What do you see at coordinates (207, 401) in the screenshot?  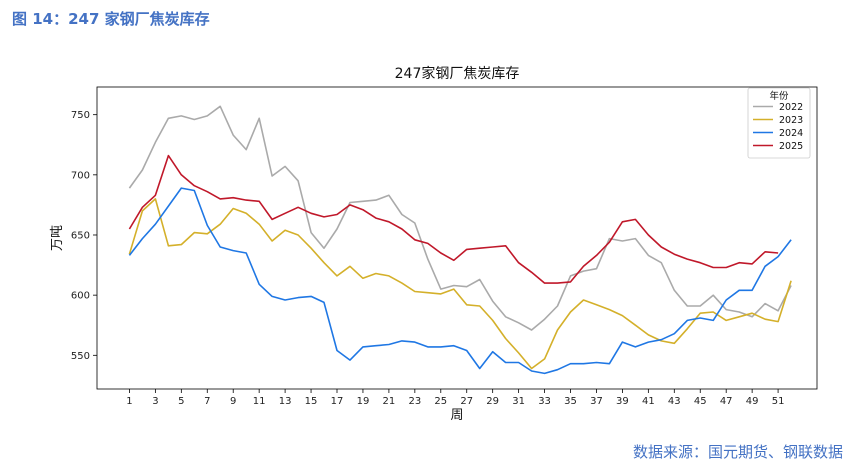 I see `x-tick-label: 7` at bounding box center [207, 401].